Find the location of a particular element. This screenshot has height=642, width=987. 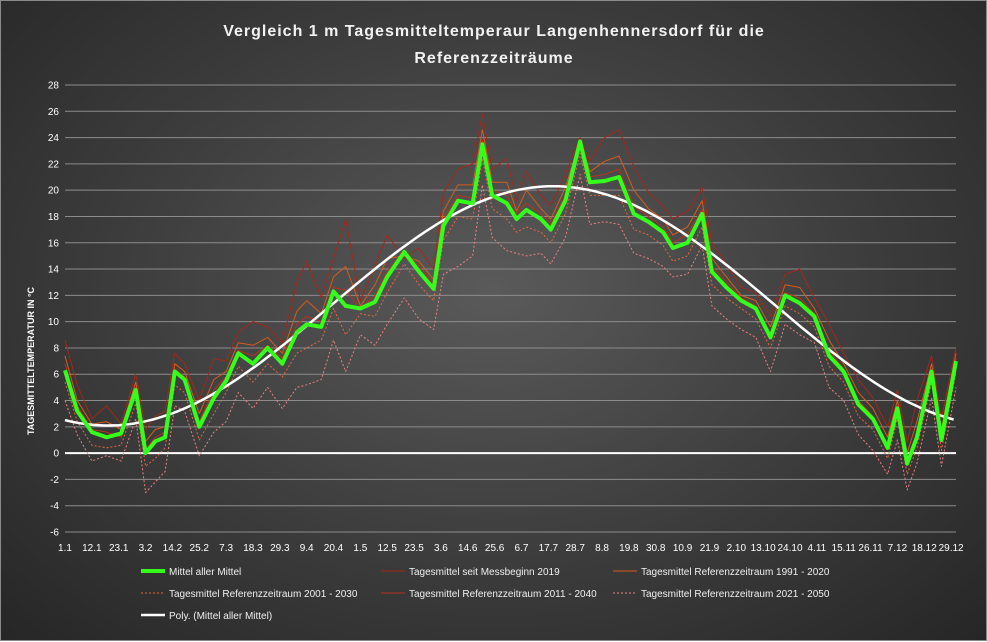

y-tick-label: 12 is located at coordinates (54, 296).